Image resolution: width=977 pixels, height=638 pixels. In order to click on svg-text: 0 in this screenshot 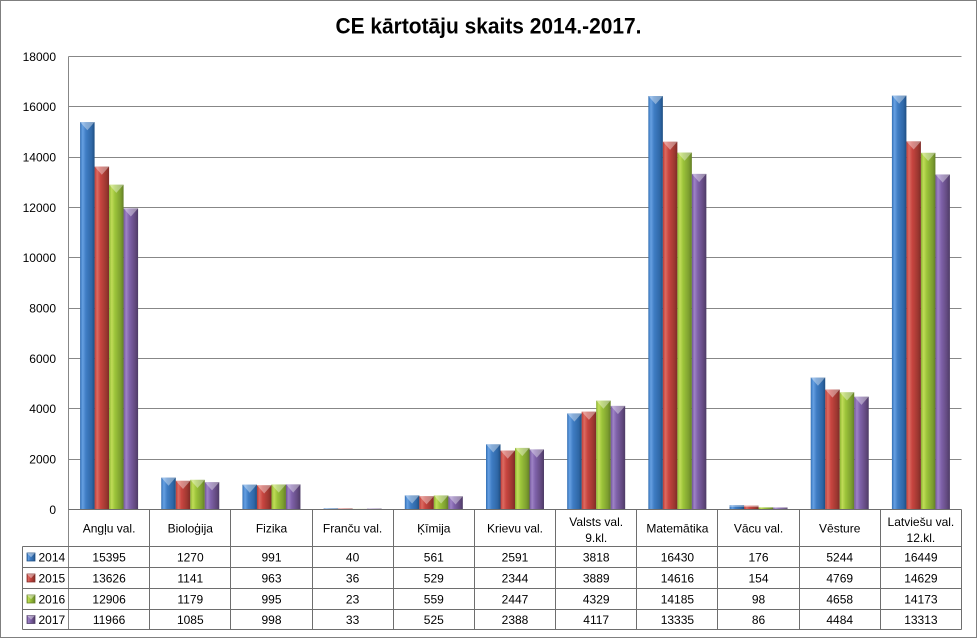, I will do `click(52, 510)`.